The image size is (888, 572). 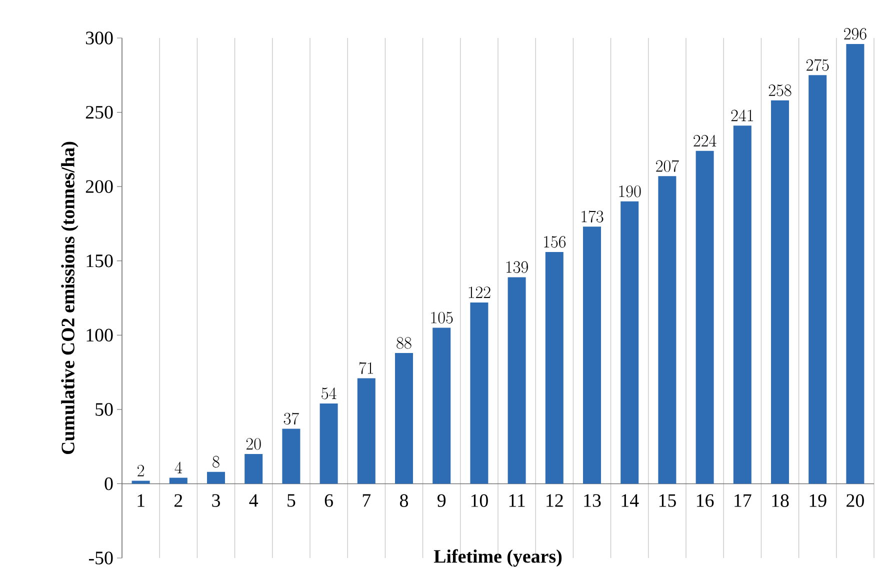 What do you see at coordinates (554, 500) in the screenshot?
I see `x-tick-label: 12` at bounding box center [554, 500].